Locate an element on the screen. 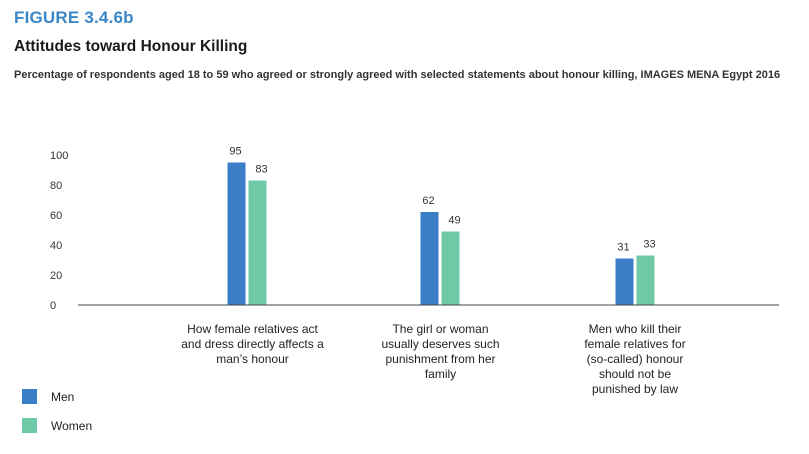 Image resolution: width=809 pixels, height=454 pixels. y-tick-label-3: 60 is located at coordinates (56, 216).